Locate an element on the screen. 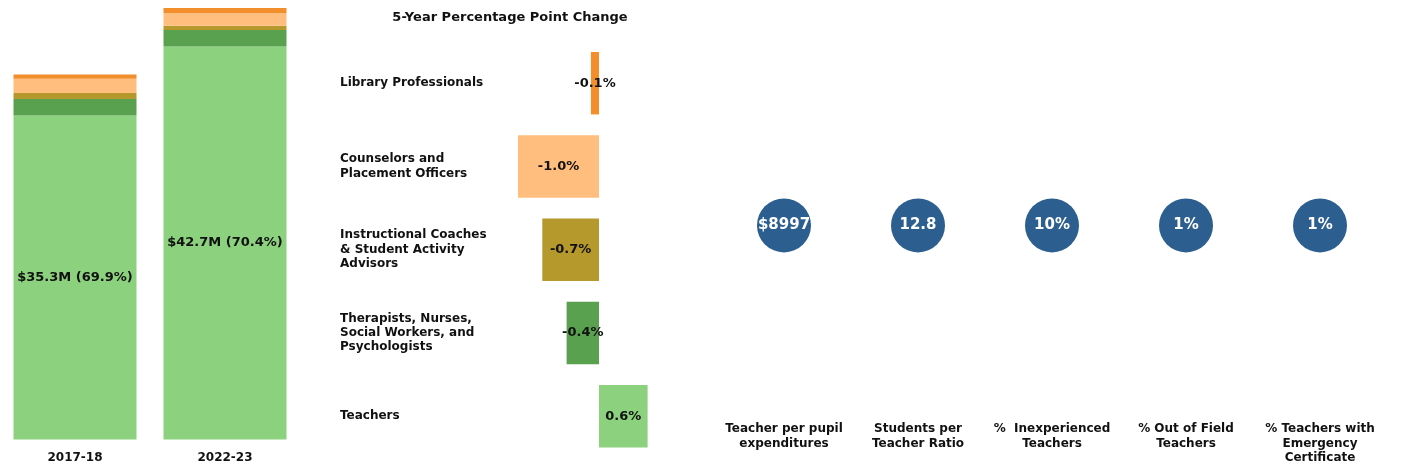 The image size is (1414, 468). y-tick-label: Counselors and Placement Officers is located at coordinates (404, 165).